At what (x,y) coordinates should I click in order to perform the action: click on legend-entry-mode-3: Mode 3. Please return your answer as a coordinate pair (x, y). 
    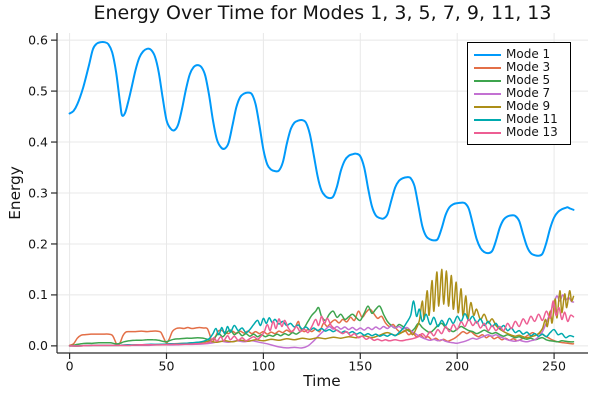
    Looking at the image, I should click on (519, 67).